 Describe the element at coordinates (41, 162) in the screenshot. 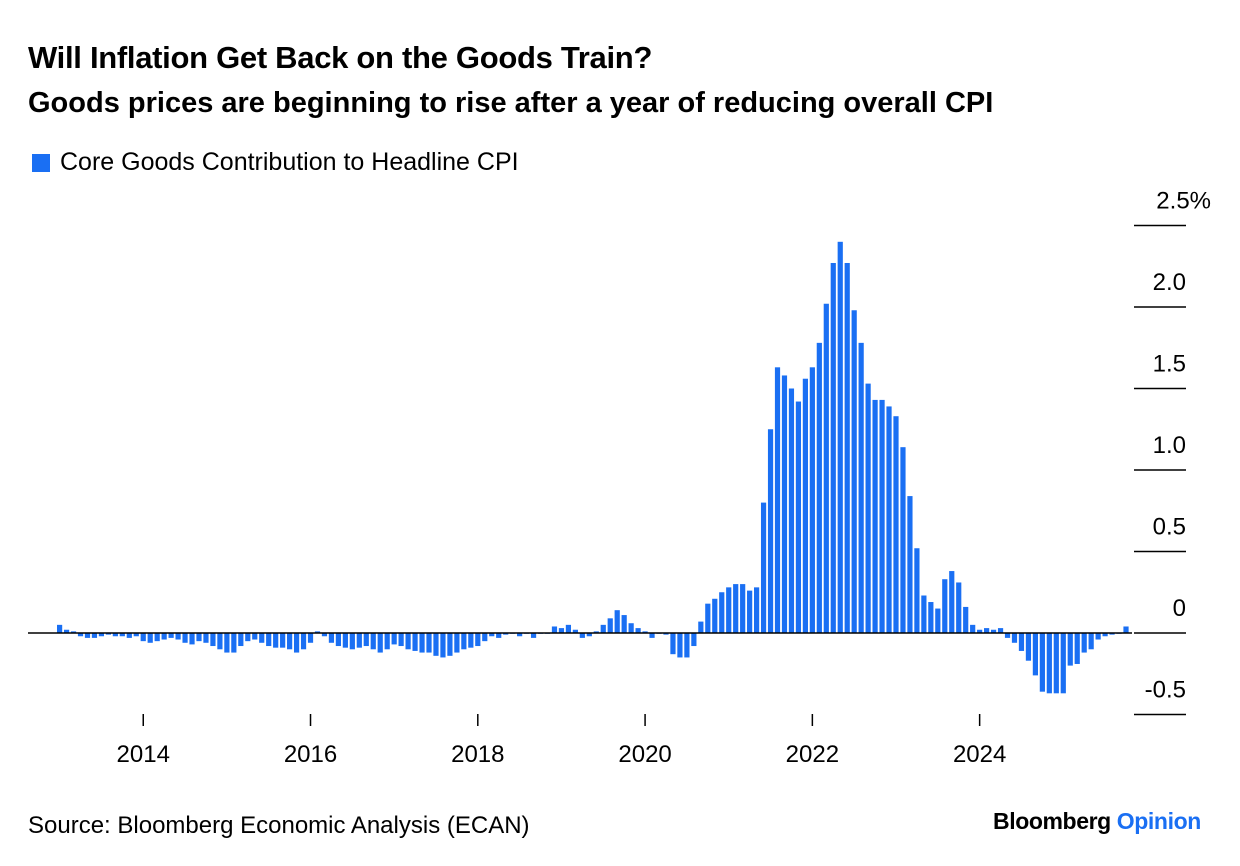

I see `legend-swatch` at that location.